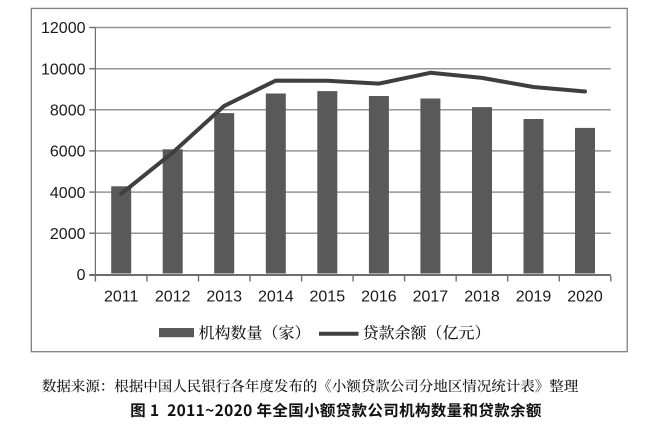 Image resolution: width=656 pixels, height=429 pixels. What do you see at coordinates (81, 275) in the screenshot?
I see `svg-text: 0` at bounding box center [81, 275].